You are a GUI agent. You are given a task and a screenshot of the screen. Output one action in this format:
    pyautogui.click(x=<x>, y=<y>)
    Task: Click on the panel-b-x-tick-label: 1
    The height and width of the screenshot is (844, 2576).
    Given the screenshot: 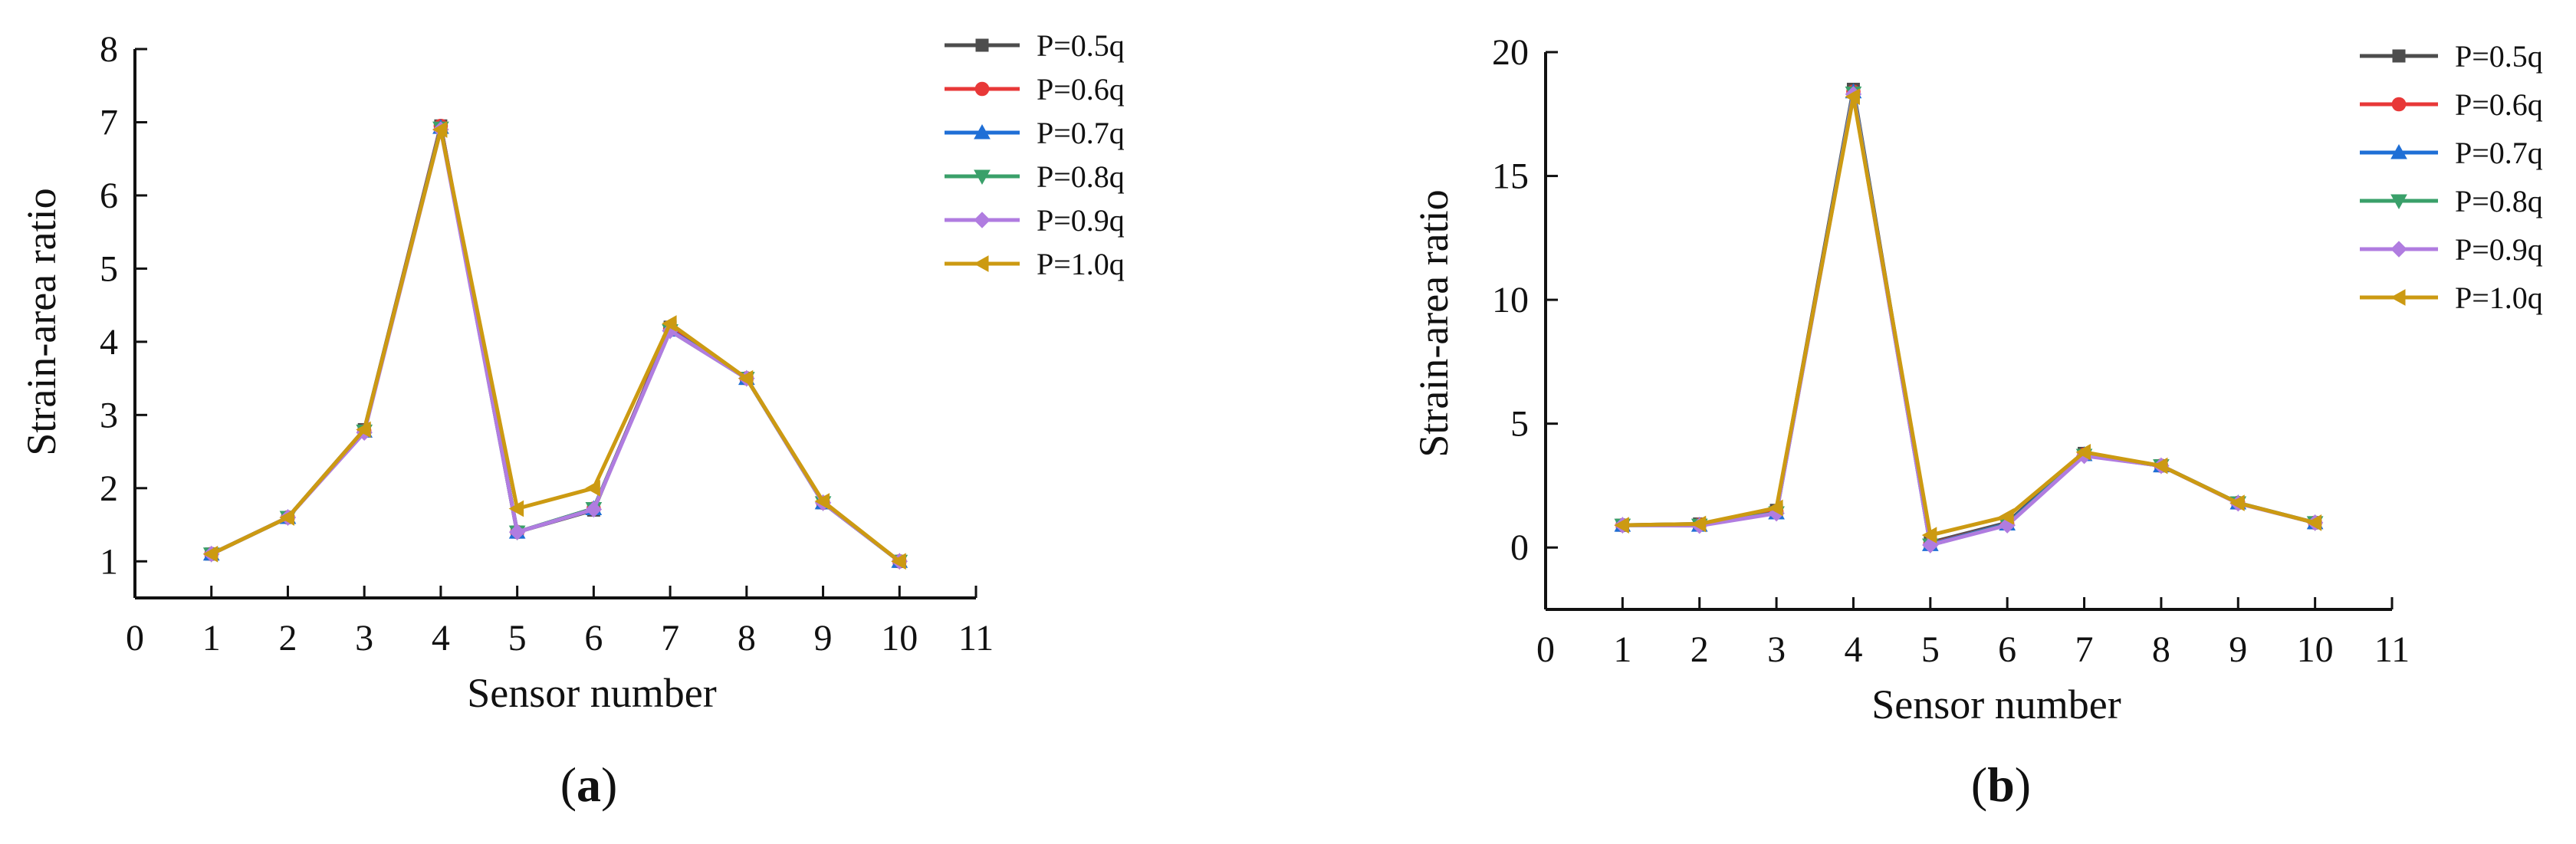 What is the action you would take?
    pyautogui.click(x=1622, y=649)
    